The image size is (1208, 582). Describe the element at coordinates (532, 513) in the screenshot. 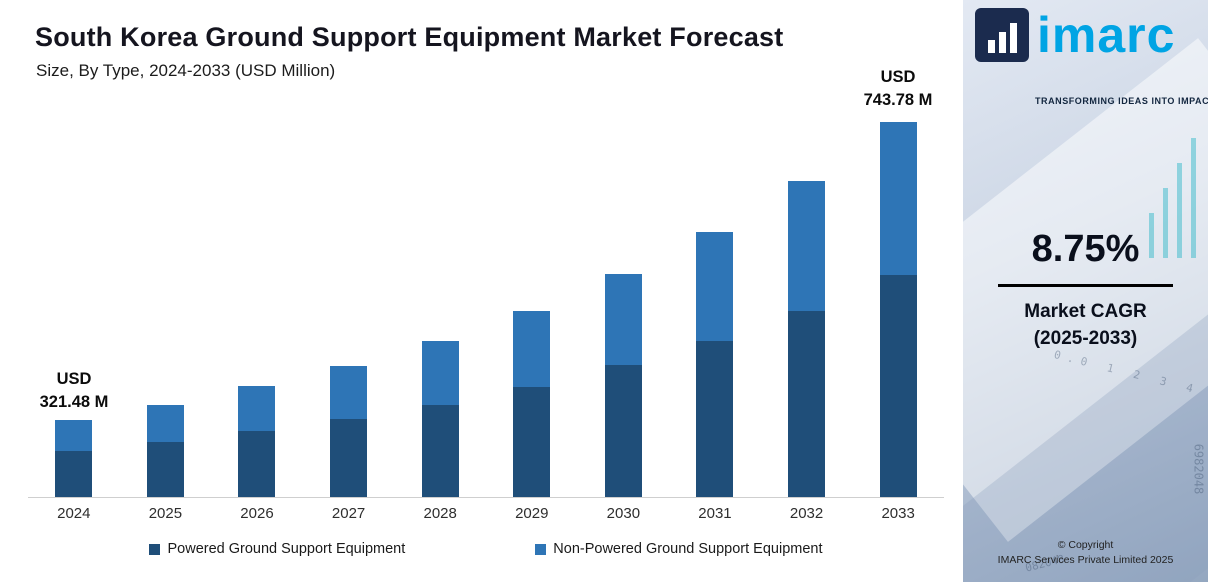

I see `x-axis-label-2029: 2029` at that location.